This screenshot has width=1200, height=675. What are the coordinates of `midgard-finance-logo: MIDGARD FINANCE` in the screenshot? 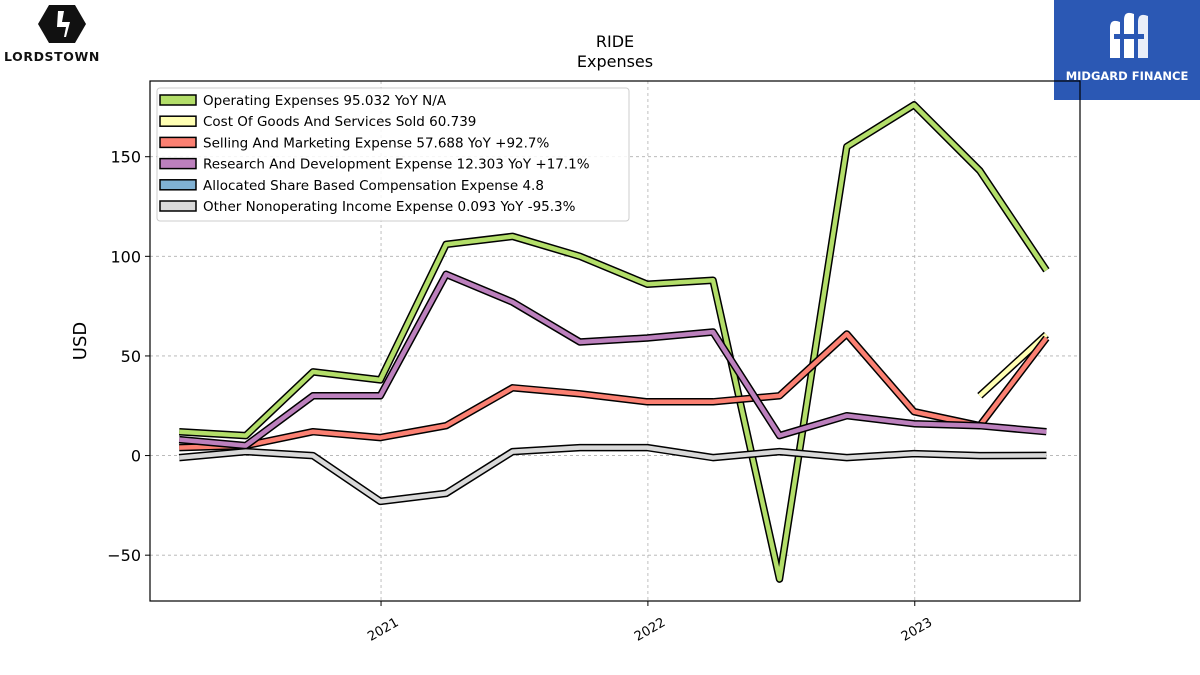 It's located at (1127, 50).